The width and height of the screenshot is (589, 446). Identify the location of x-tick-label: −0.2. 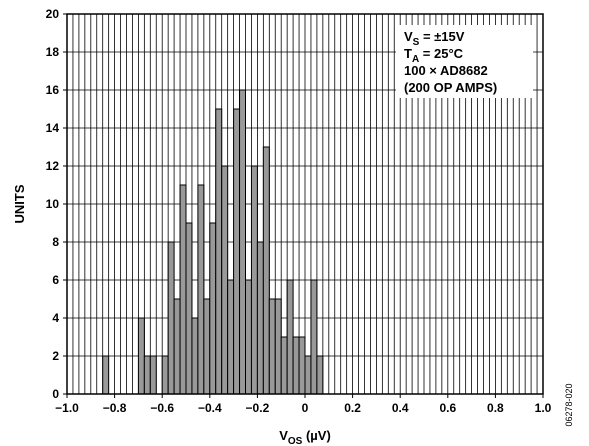
(258, 408).